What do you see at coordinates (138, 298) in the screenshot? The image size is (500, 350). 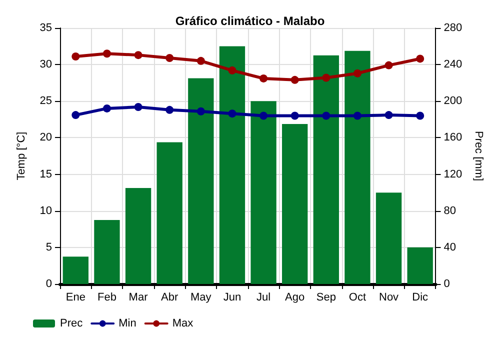 I see `x-tick-label: Mar` at bounding box center [138, 298].